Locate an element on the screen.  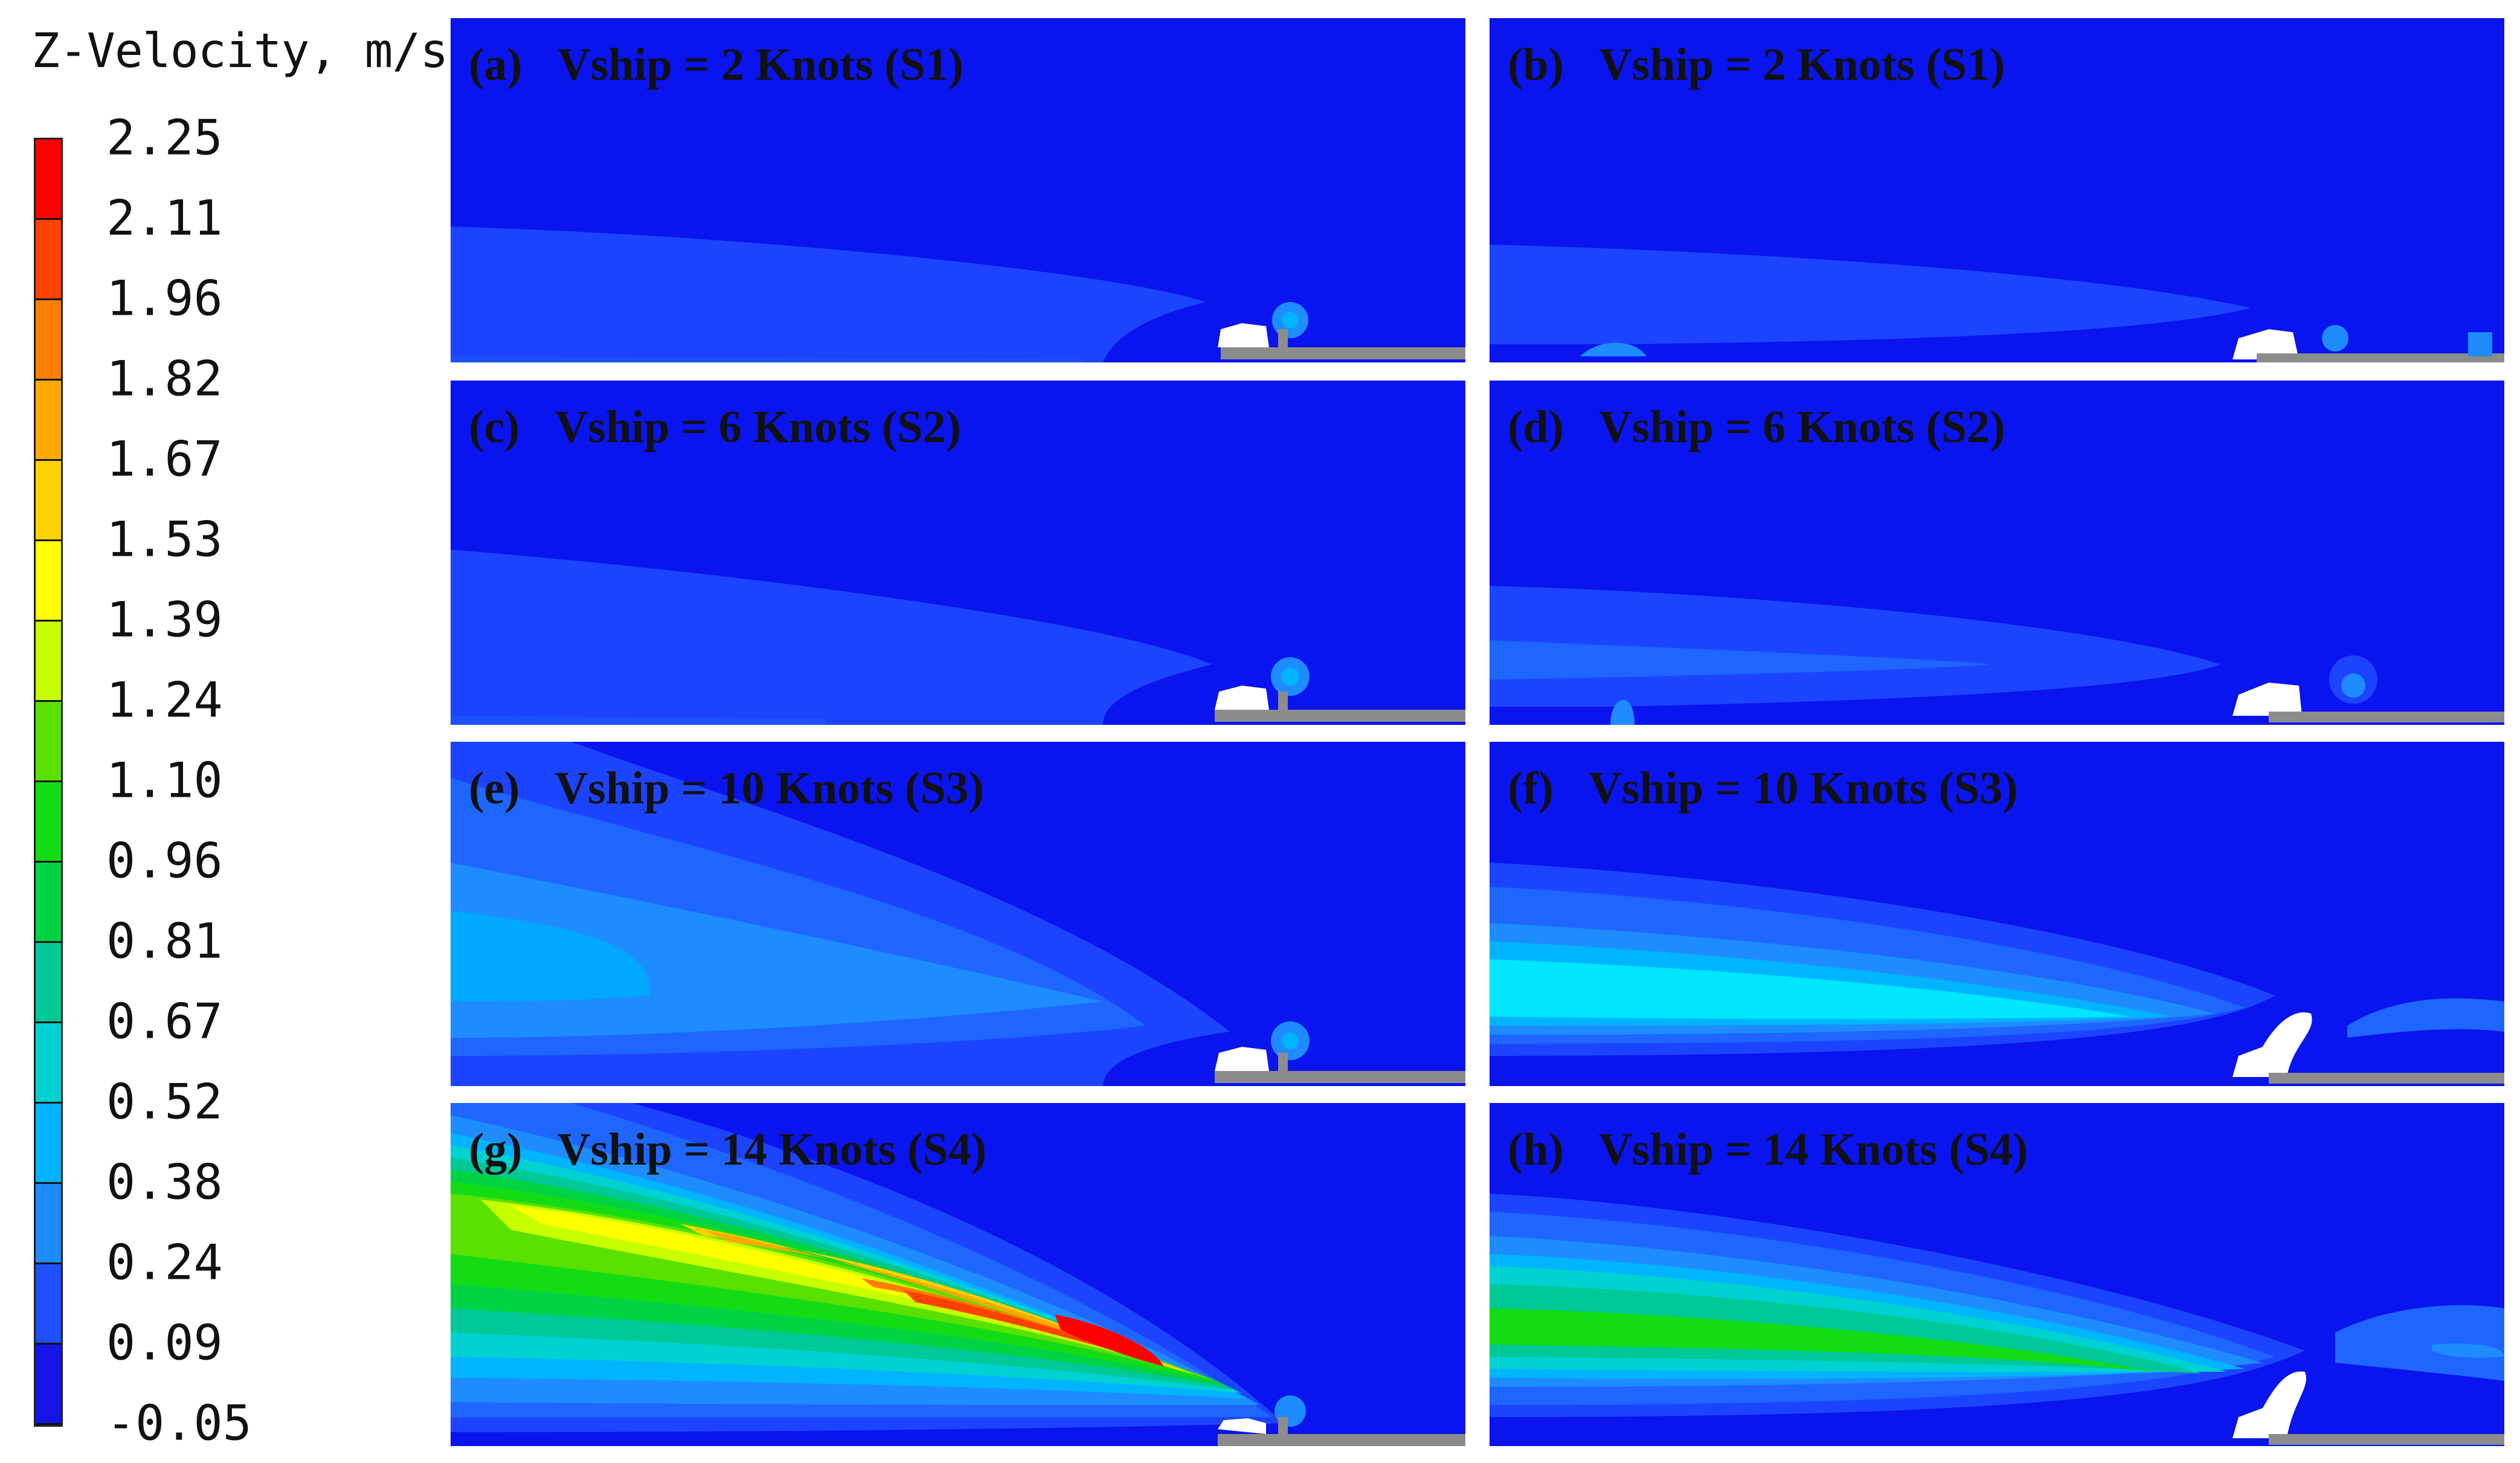
panel-b: (b) Vship = 2 Knots (S1) is located at coordinates (1997, 190).